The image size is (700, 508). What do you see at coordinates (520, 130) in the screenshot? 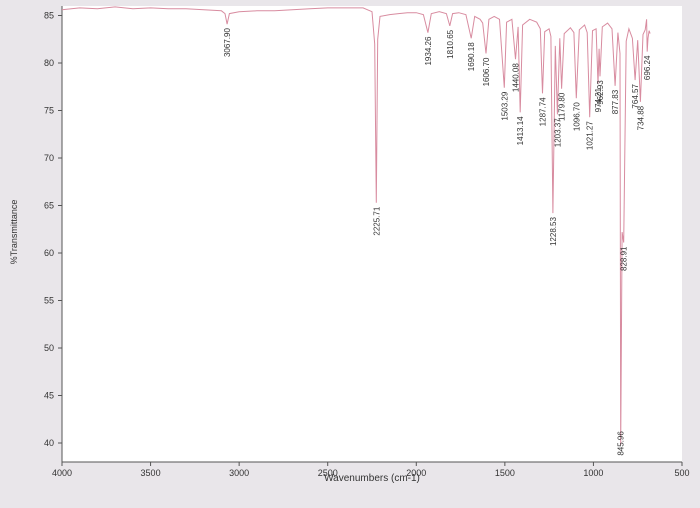
I see `peak-label: 1413.14` at bounding box center [520, 130].